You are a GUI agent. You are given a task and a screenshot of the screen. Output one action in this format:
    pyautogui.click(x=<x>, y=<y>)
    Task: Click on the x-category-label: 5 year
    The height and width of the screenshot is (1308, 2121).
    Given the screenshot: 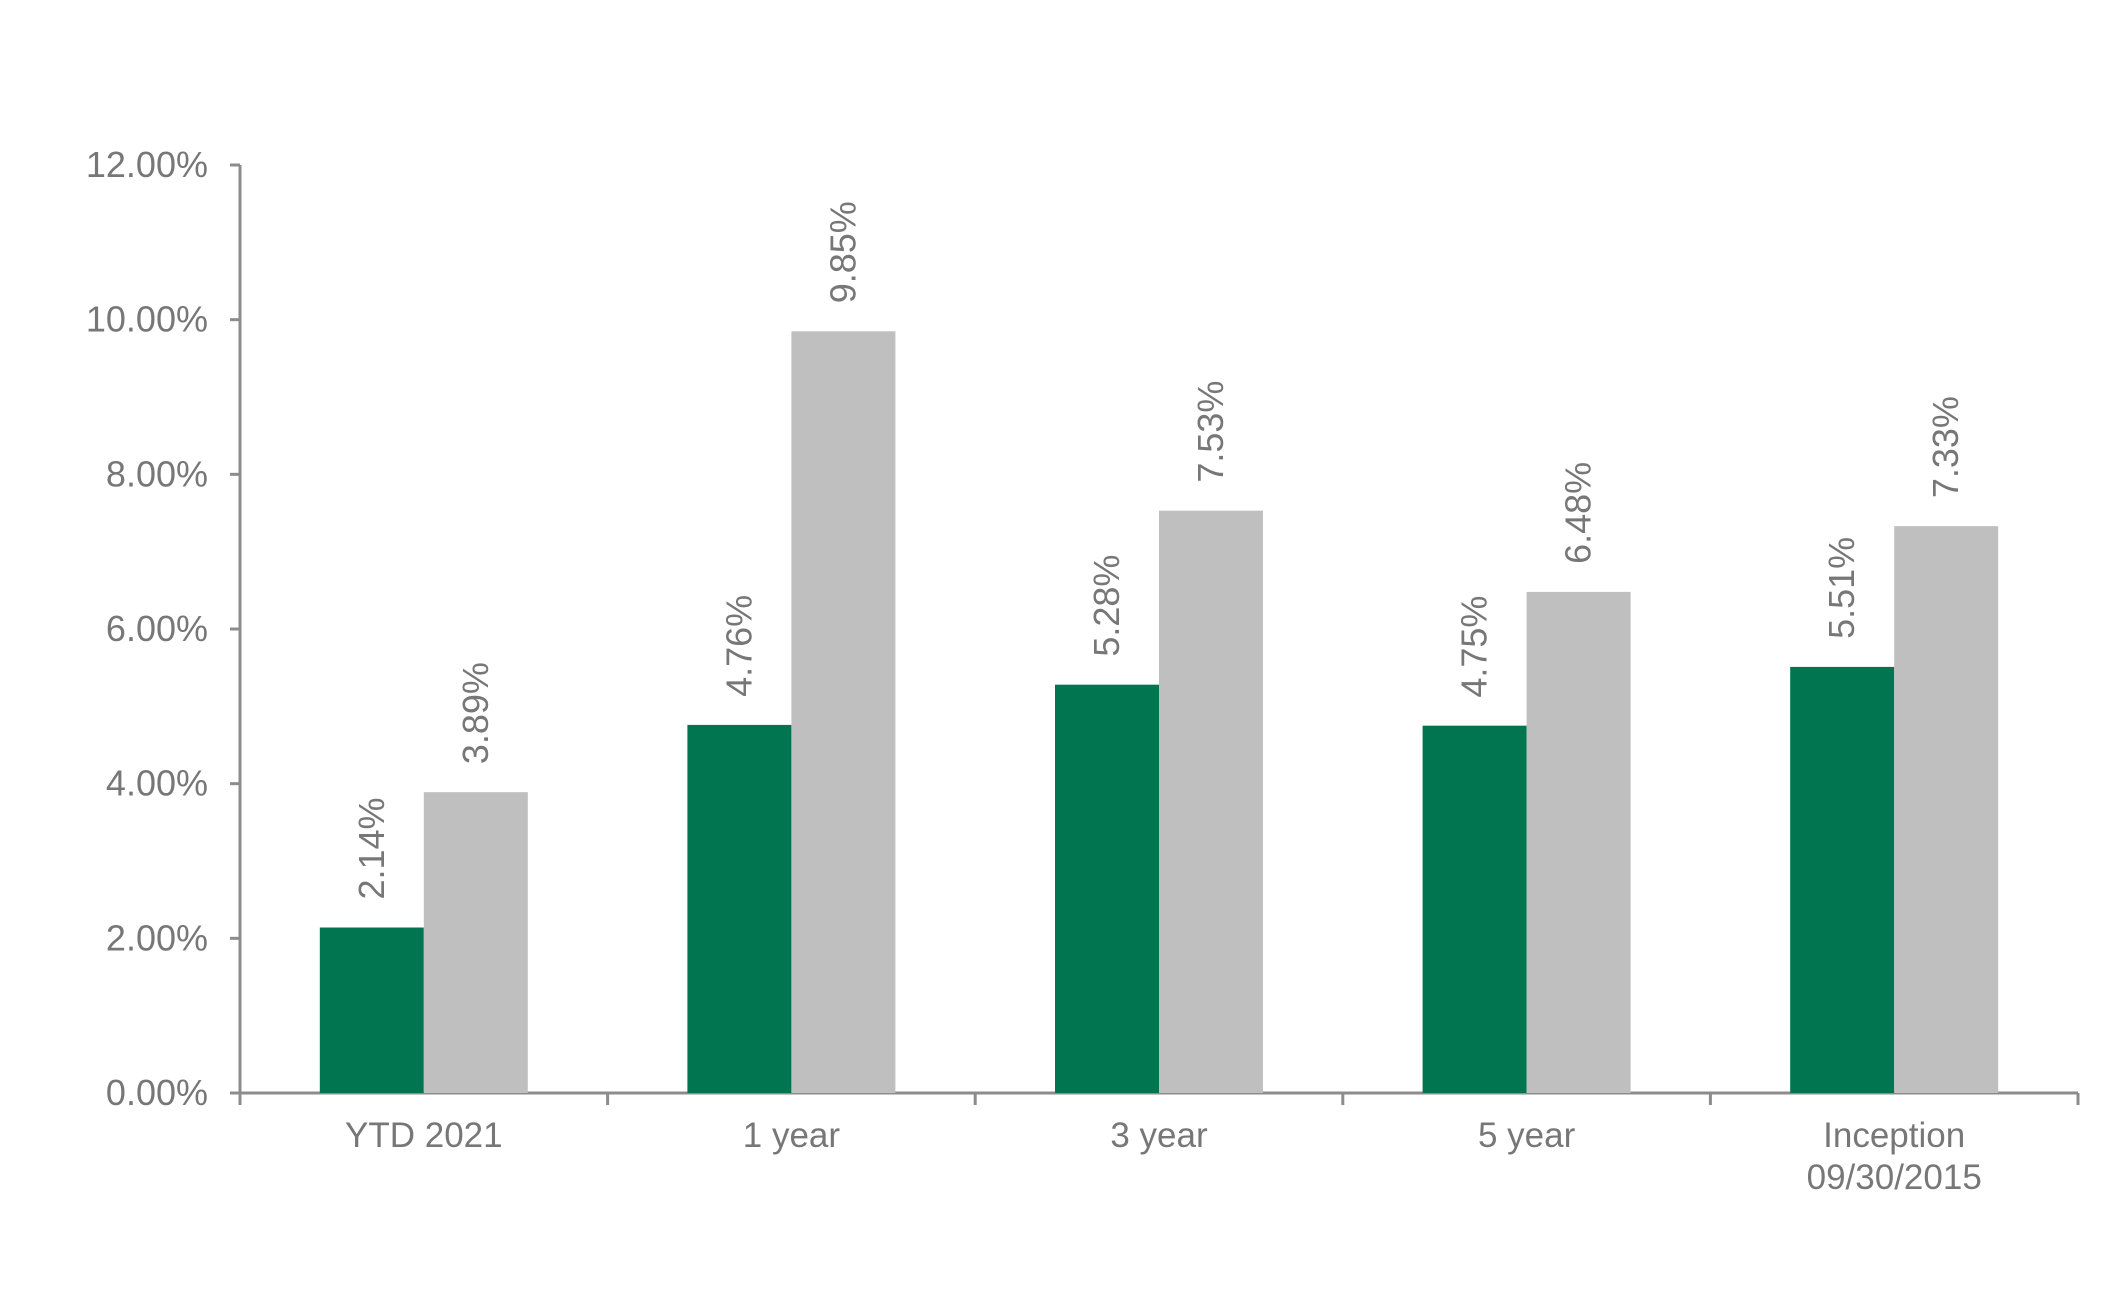 What is the action you would take?
    pyautogui.click(x=1527, y=1135)
    